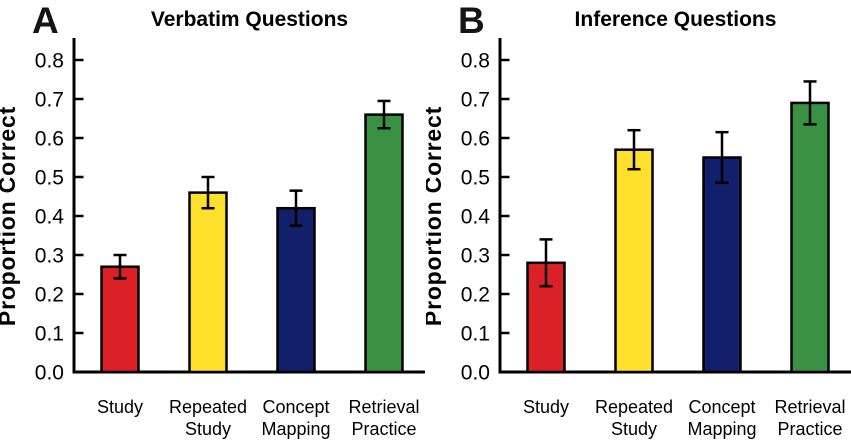 The height and width of the screenshot is (447, 851). I want to click on panel-title-inference-questions: Inference Questions, so click(675, 19).